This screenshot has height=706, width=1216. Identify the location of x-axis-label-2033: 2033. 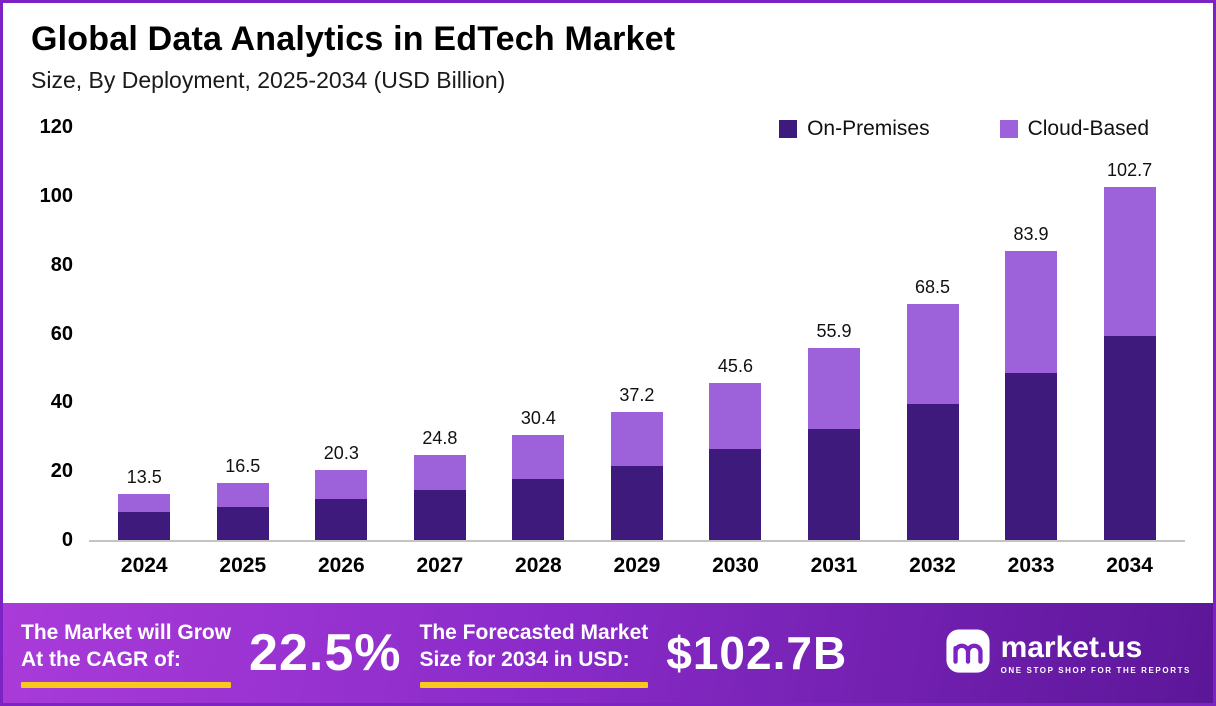
(1031, 565).